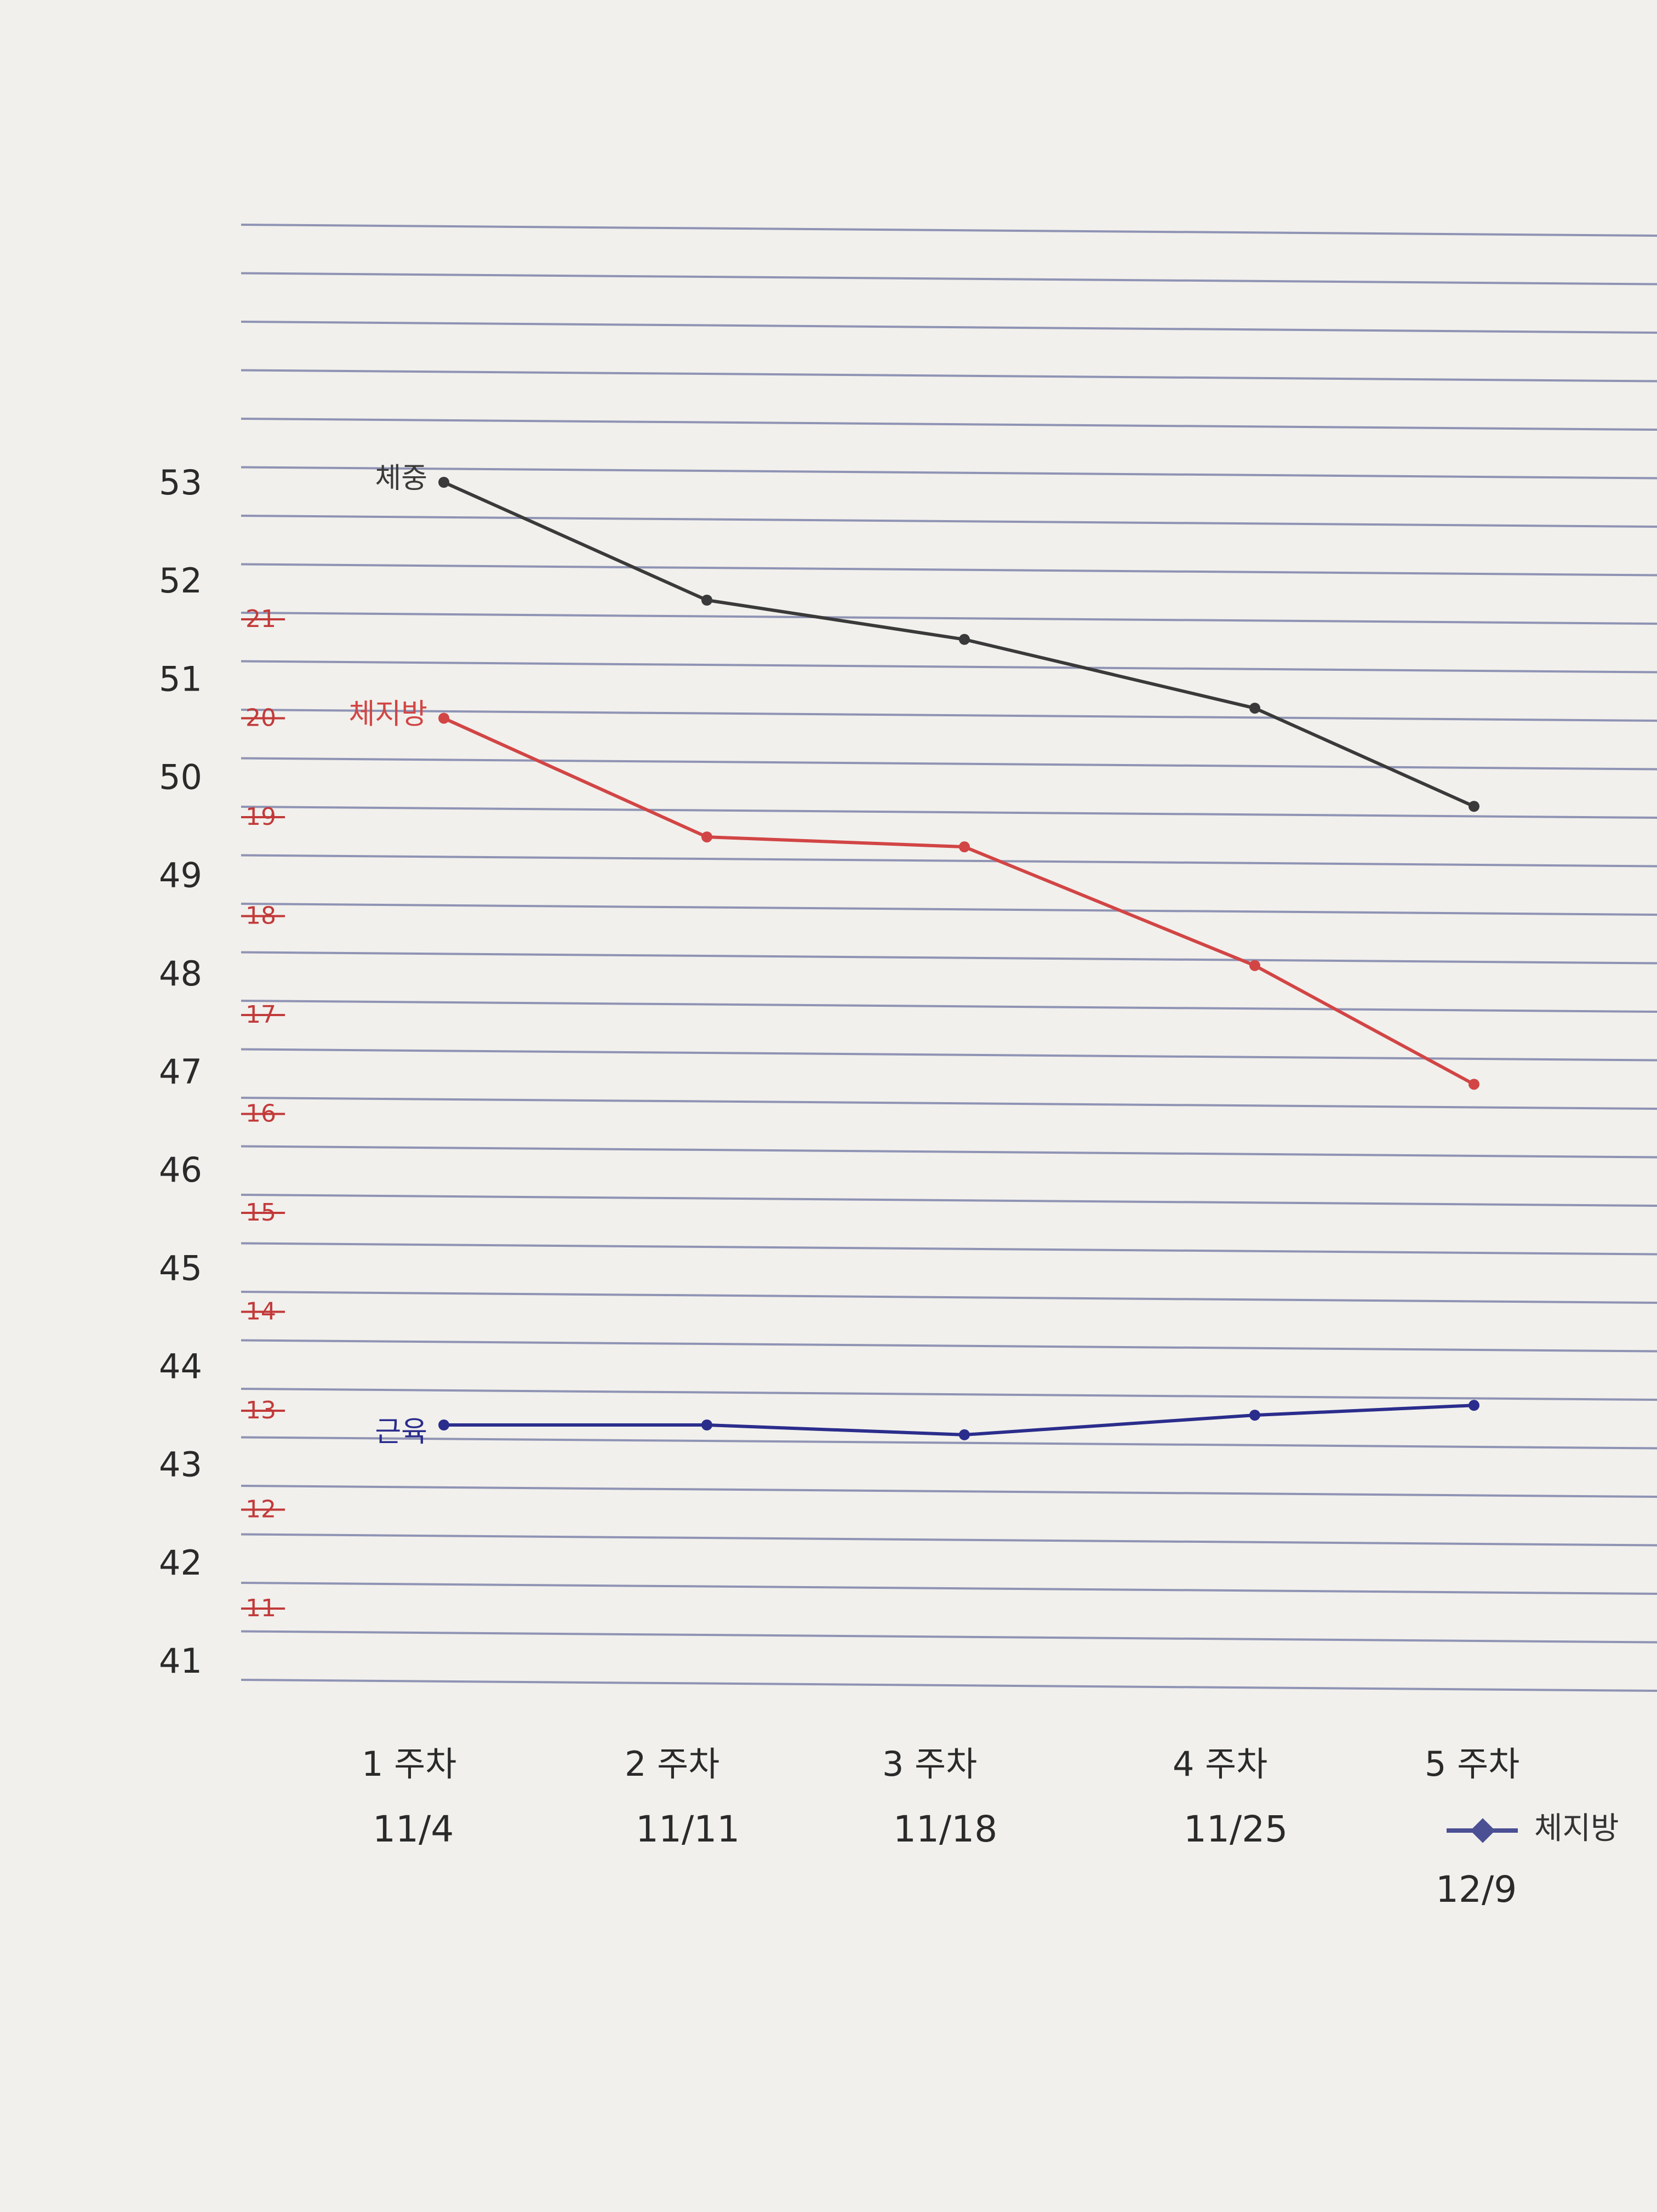 The width and height of the screenshot is (1657, 2212). I want to click on y-left-tick-label: 41, so click(181, 1661).